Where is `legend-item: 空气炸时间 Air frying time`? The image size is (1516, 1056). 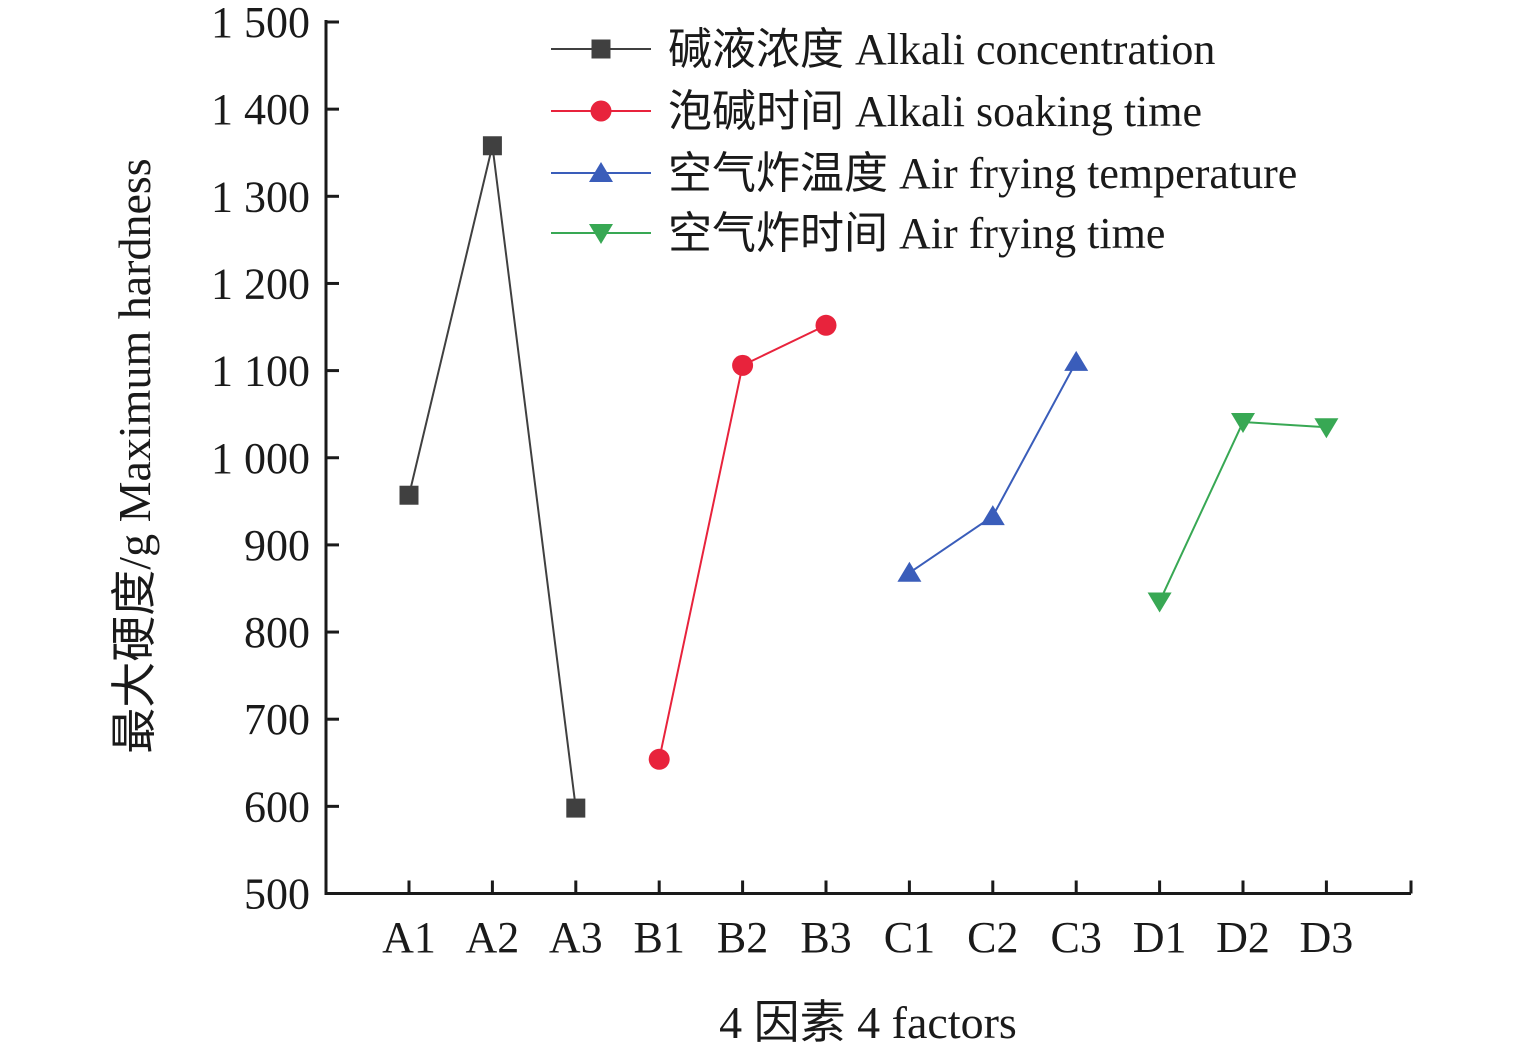
legend-item: 空气炸时间 Air frying time is located at coordinates (858, 233).